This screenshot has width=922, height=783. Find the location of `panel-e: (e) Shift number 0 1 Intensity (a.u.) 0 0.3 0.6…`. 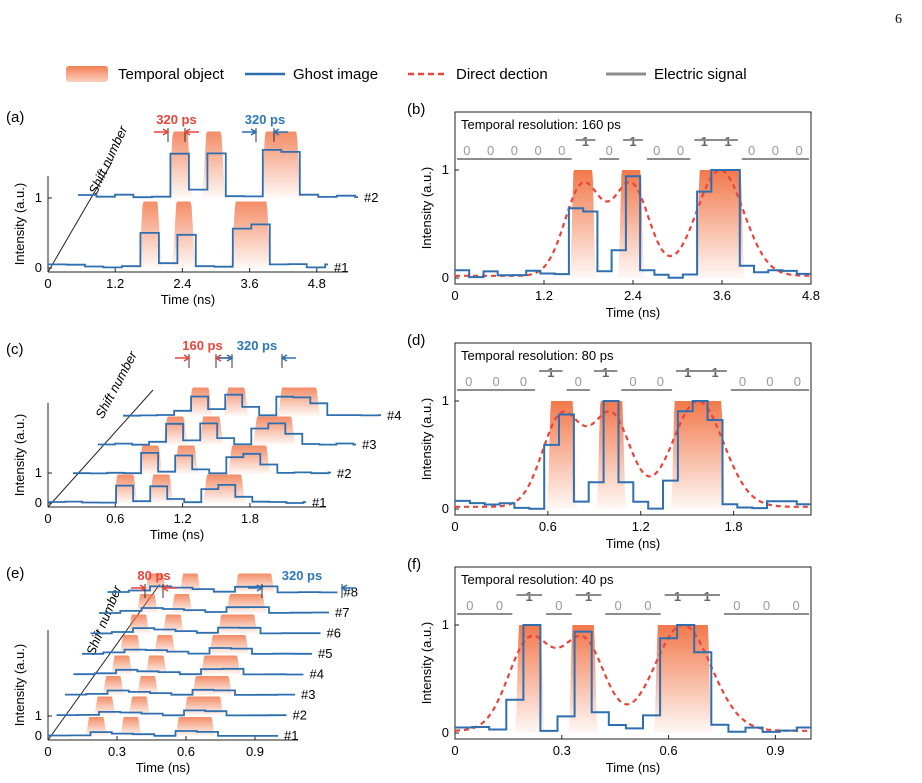

panel-e: (e) Shift number 0 1 Intensity (a.u.) 0 0.3 0.6… is located at coordinates (182, 670).